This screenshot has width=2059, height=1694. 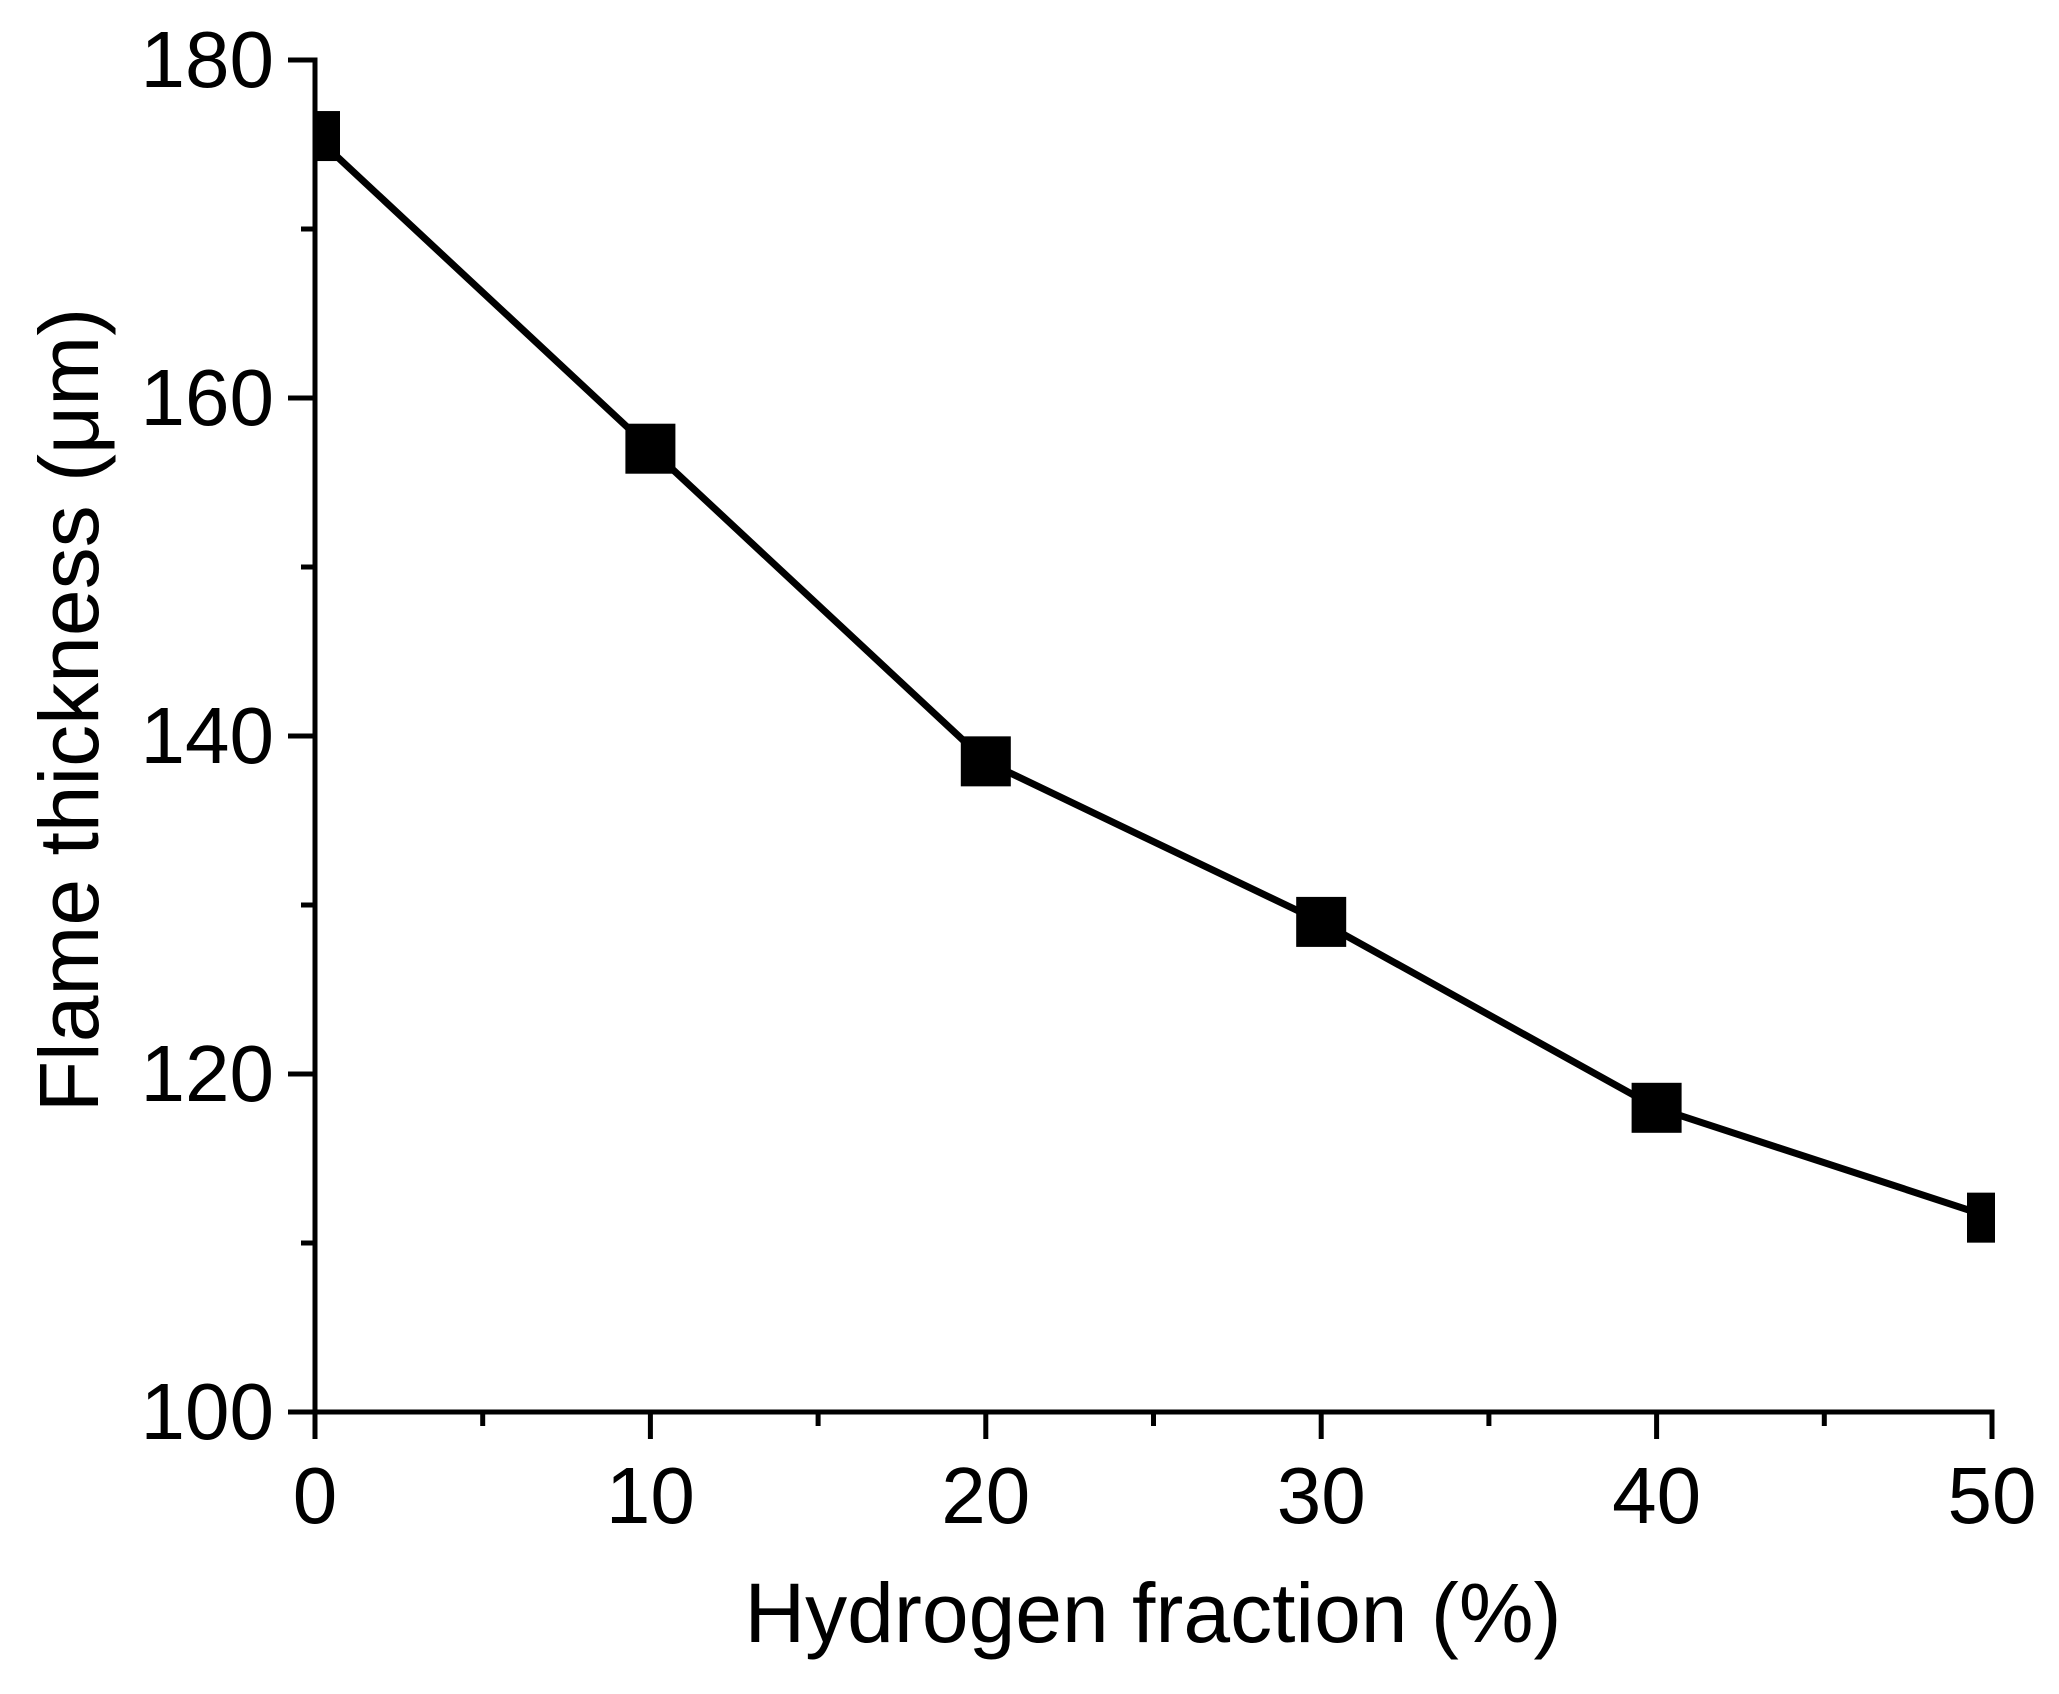 What do you see at coordinates (1656, 1495) in the screenshot?
I see `x-tick-label: 40` at bounding box center [1656, 1495].